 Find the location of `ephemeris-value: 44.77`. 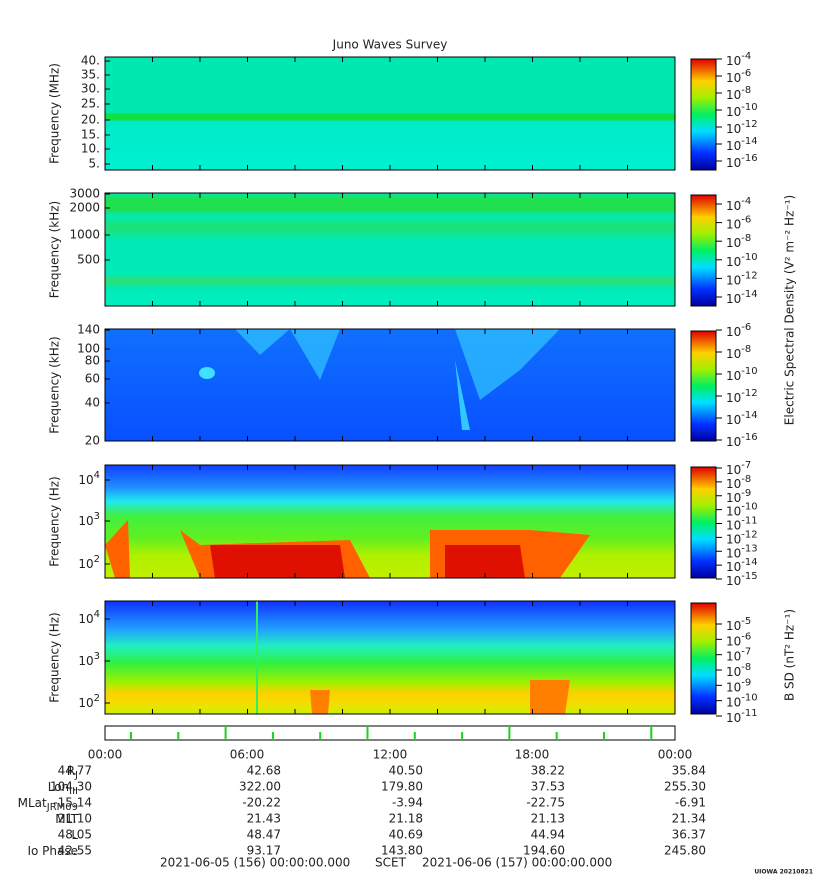

ephemeris-value: 44.77 is located at coordinates (75, 771).